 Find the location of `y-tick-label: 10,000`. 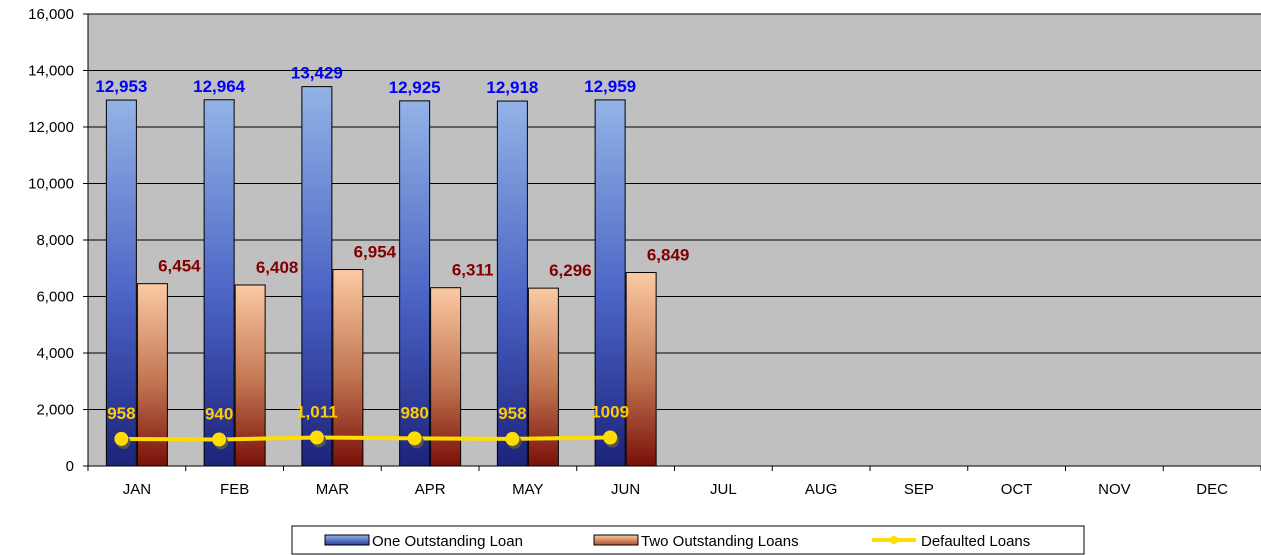

y-tick-label: 10,000 is located at coordinates (51, 184).